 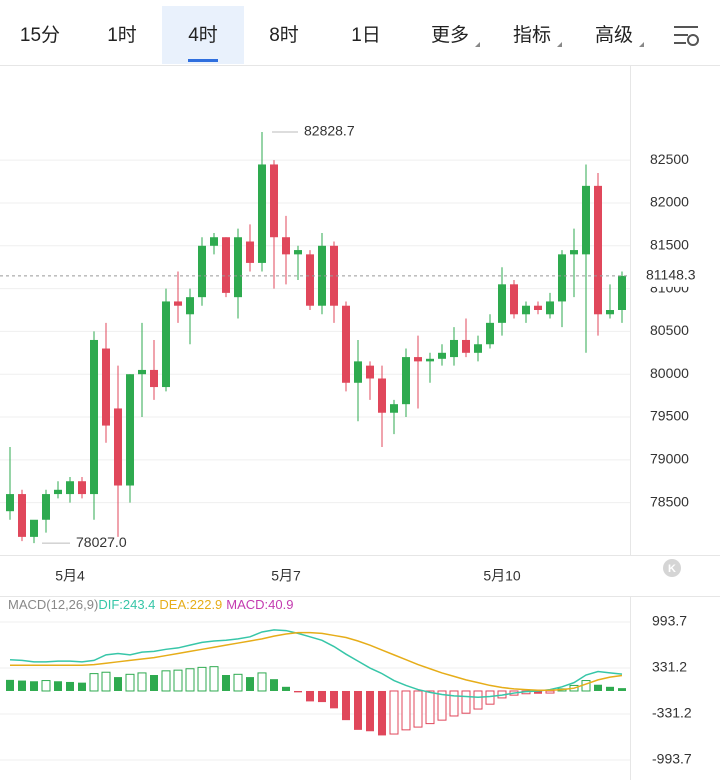 I want to click on x-tick-label: 5月10, so click(x=502, y=576).